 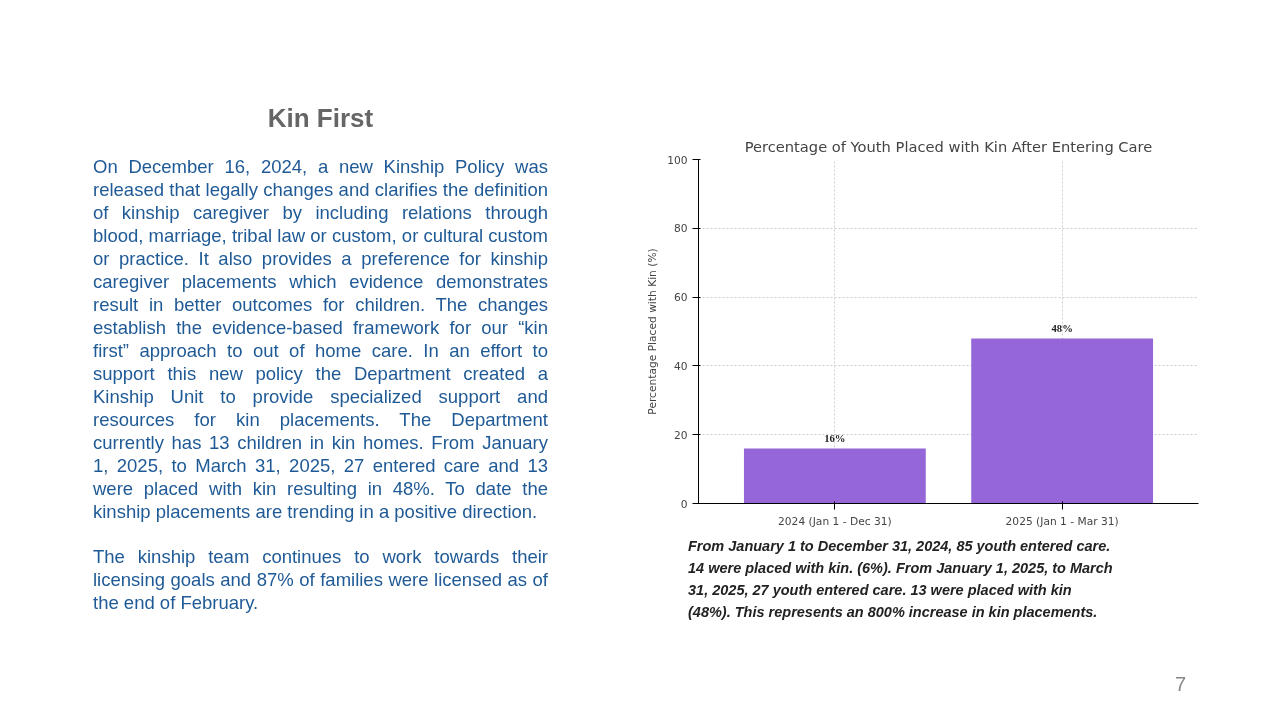 What do you see at coordinates (653, 331) in the screenshot?
I see `y-axis-title: Percentage Placed with Kin (%)` at bounding box center [653, 331].